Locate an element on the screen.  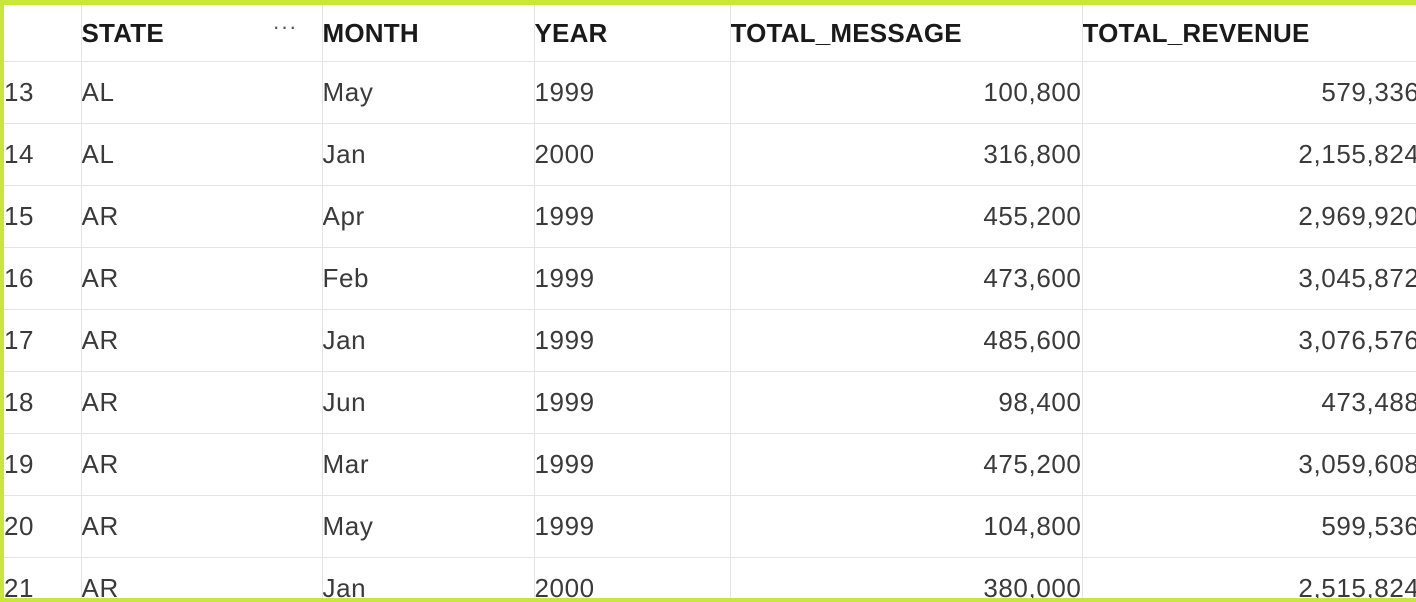
cell-month: Mar is located at coordinates (428, 464).